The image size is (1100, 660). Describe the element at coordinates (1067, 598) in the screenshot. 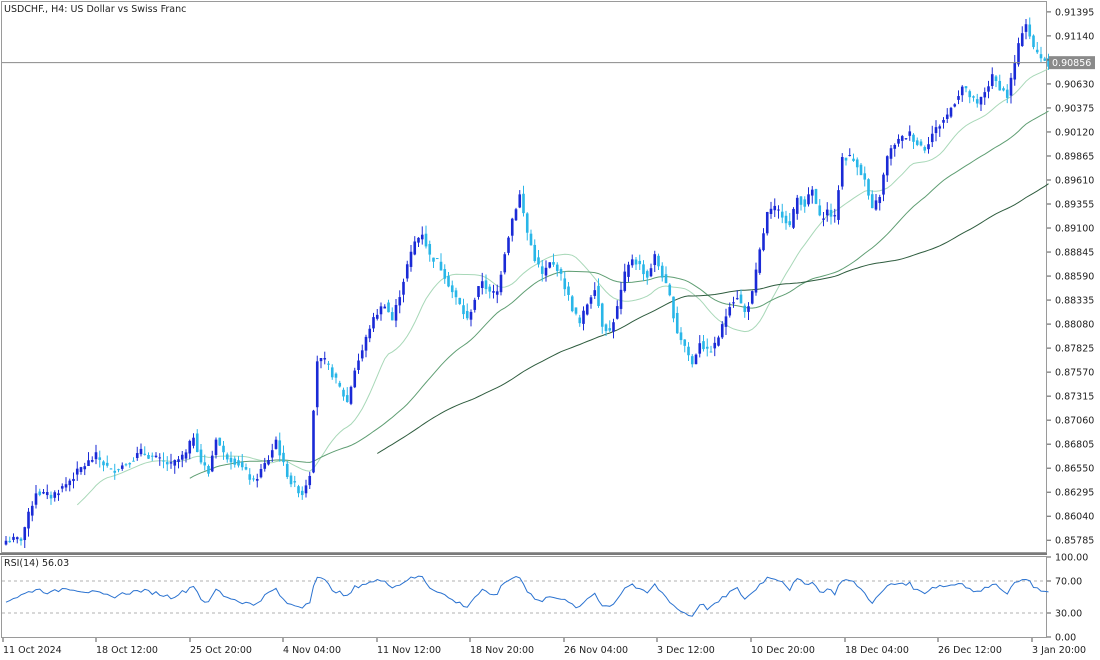

I see `rsi-axis: 100.00 70.00 30.00 0.00` at that location.